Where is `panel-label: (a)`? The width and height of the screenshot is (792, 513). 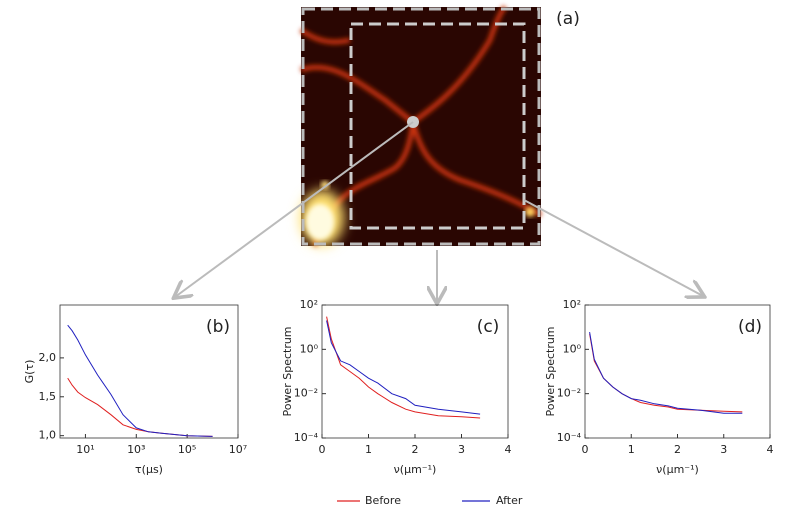
panel-label: (a) is located at coordinates (568, 19).